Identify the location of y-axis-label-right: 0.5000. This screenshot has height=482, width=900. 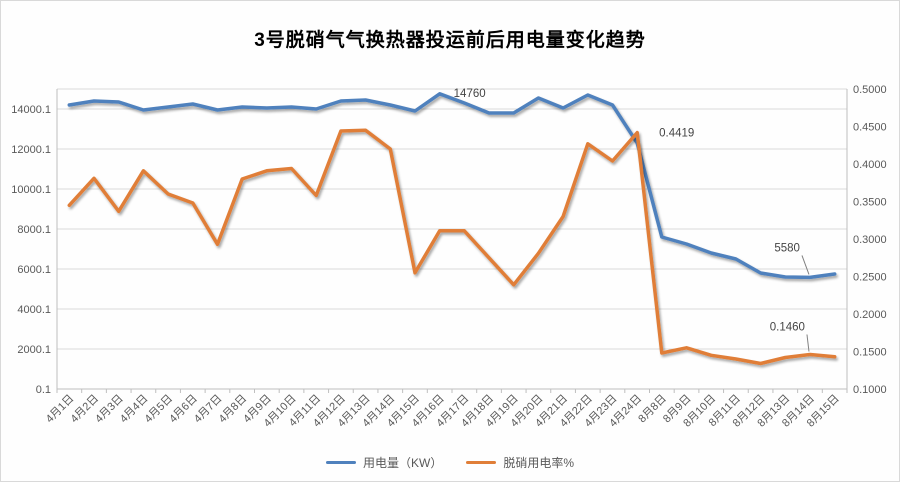
(870, 90).